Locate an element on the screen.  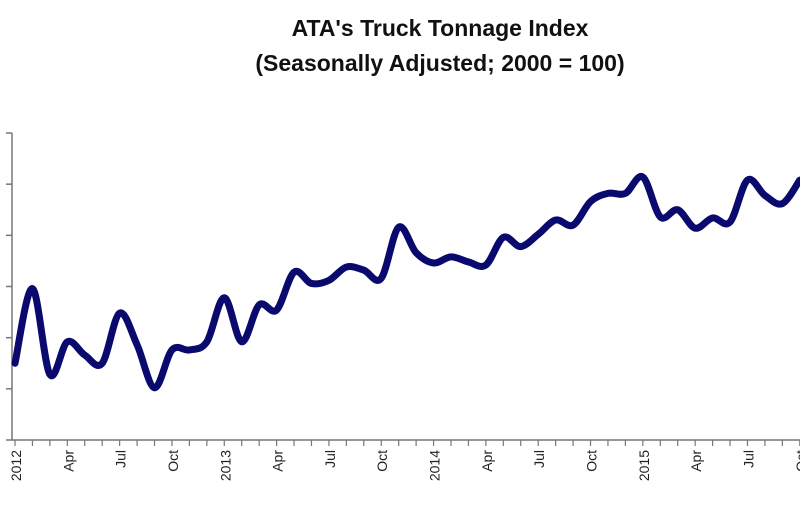
x-tick-label: 2012 is located at coordinates (16, 465).